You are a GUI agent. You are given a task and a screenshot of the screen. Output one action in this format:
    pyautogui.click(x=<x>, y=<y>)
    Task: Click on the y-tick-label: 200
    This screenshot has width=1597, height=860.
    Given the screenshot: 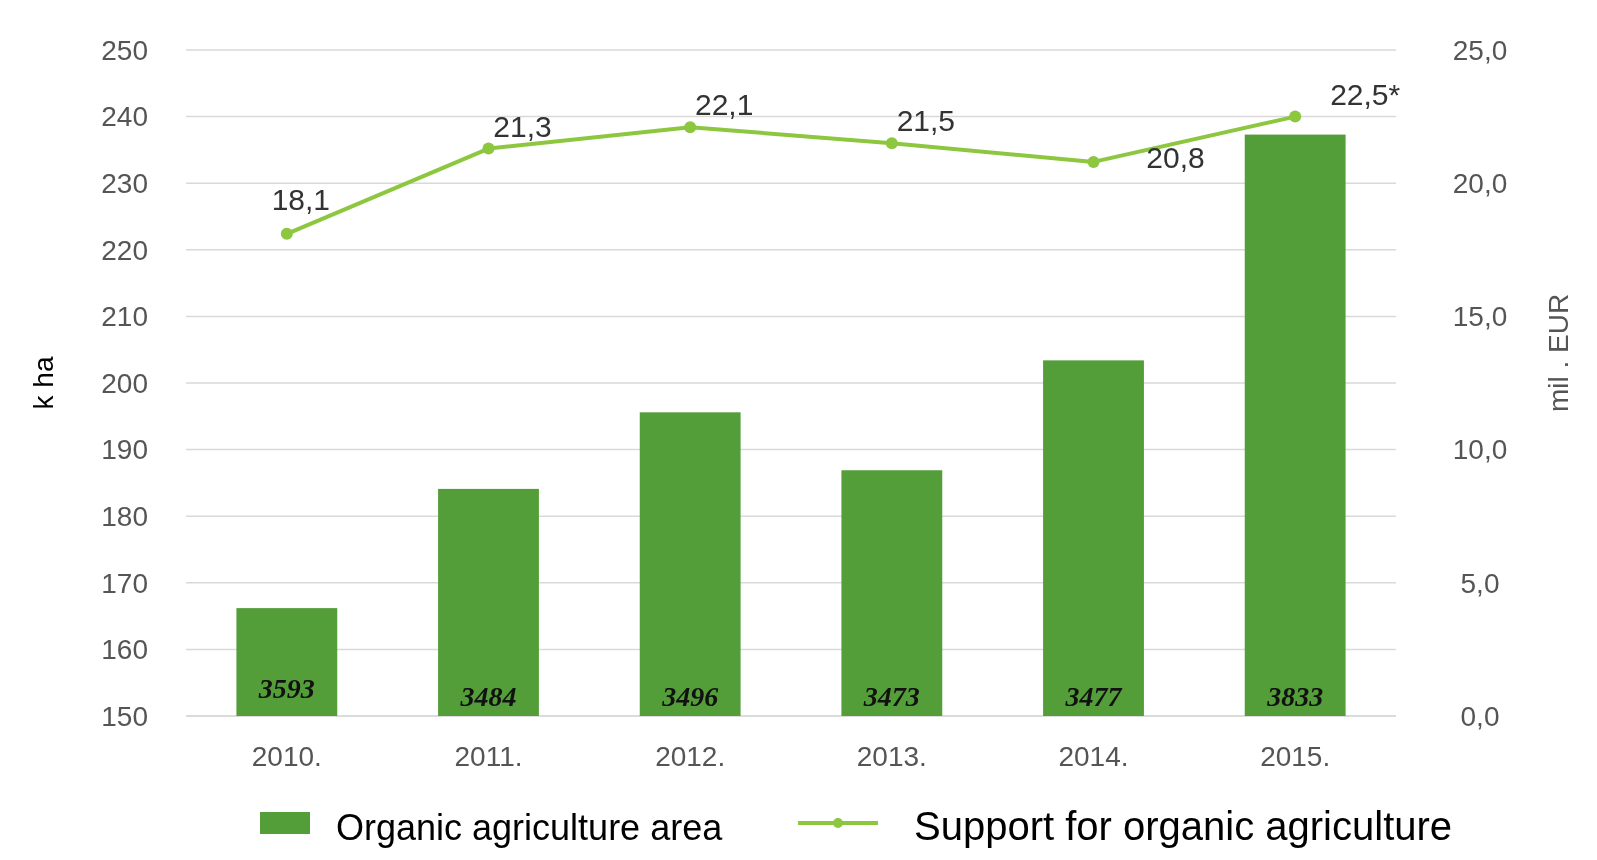 What is the action you would take?
    pyautogui.click(x=124, y=383)
    